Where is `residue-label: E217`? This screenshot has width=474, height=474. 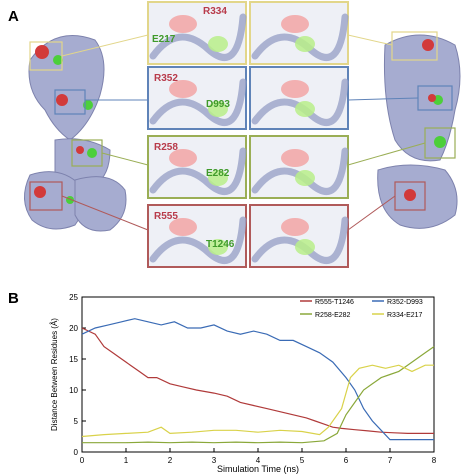
residue-label: E217 is located at coordinates (164, 39).